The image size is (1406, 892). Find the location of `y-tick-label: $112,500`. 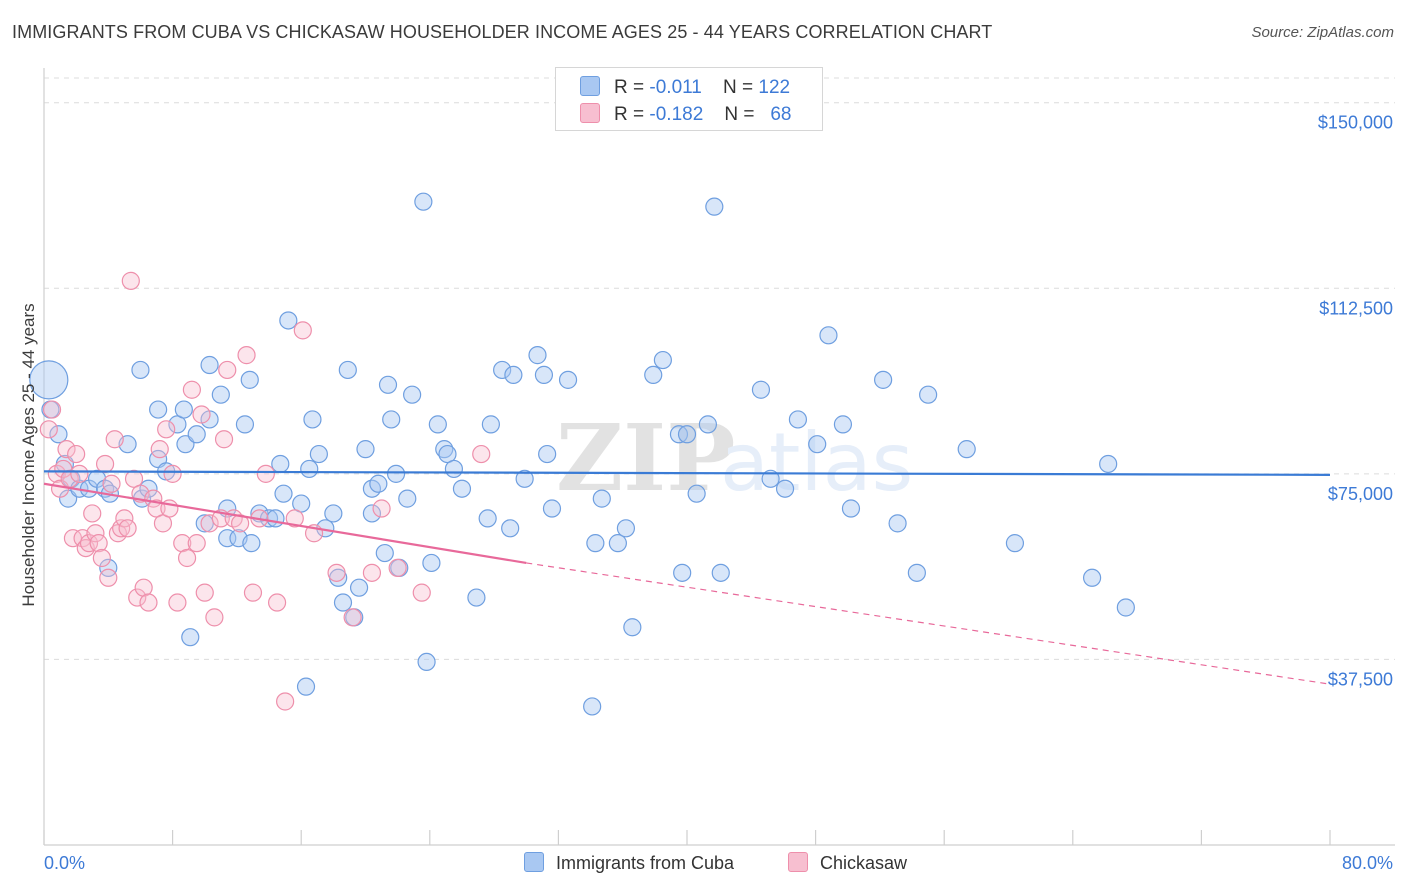

y-tick-label: $112,500 is located at coordinates (1356, 308).